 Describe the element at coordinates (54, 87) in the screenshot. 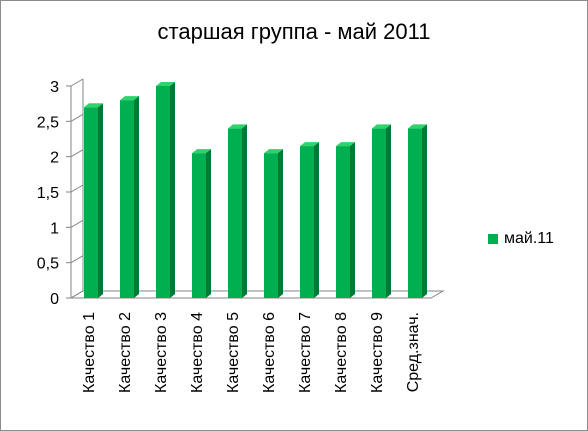

I see `y-tick-label: 3` at that location.